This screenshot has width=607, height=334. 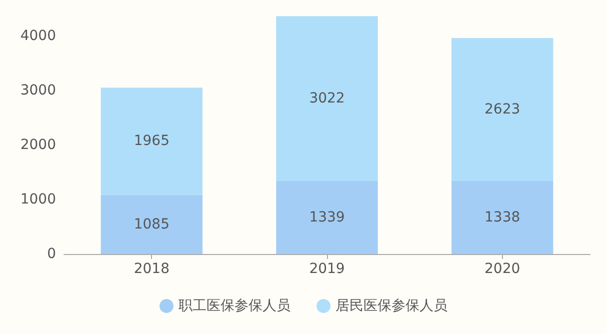 What do you see at coordinates (234, 306) in the screenshot?
I see `legend-label: 职工医保参保人员` at bounding box center [234, 306].